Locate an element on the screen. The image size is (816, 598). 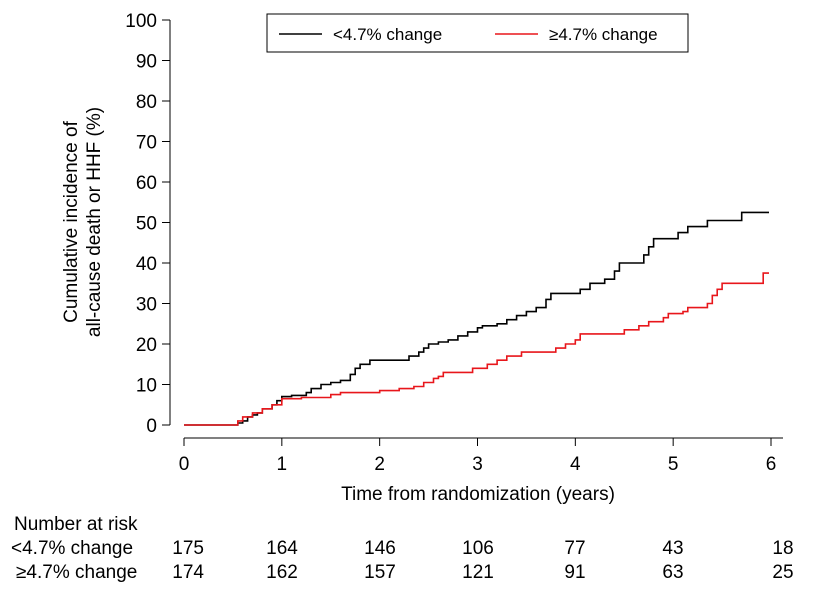
risk-value: 121 is located at coordinates (478, 572).